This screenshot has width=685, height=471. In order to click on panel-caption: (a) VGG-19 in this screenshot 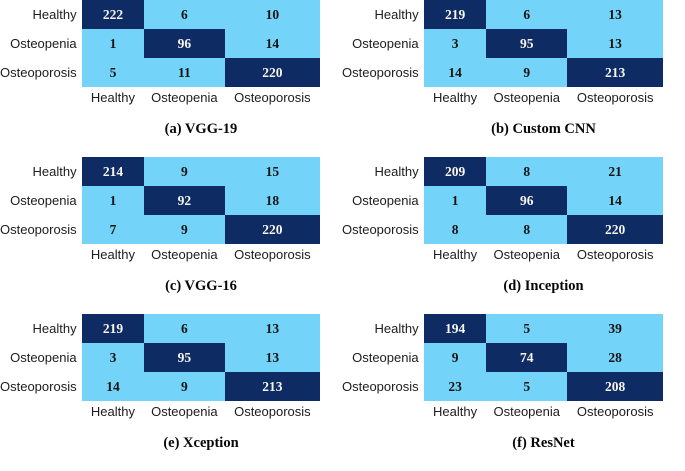, I will do `click(201, 129)`.